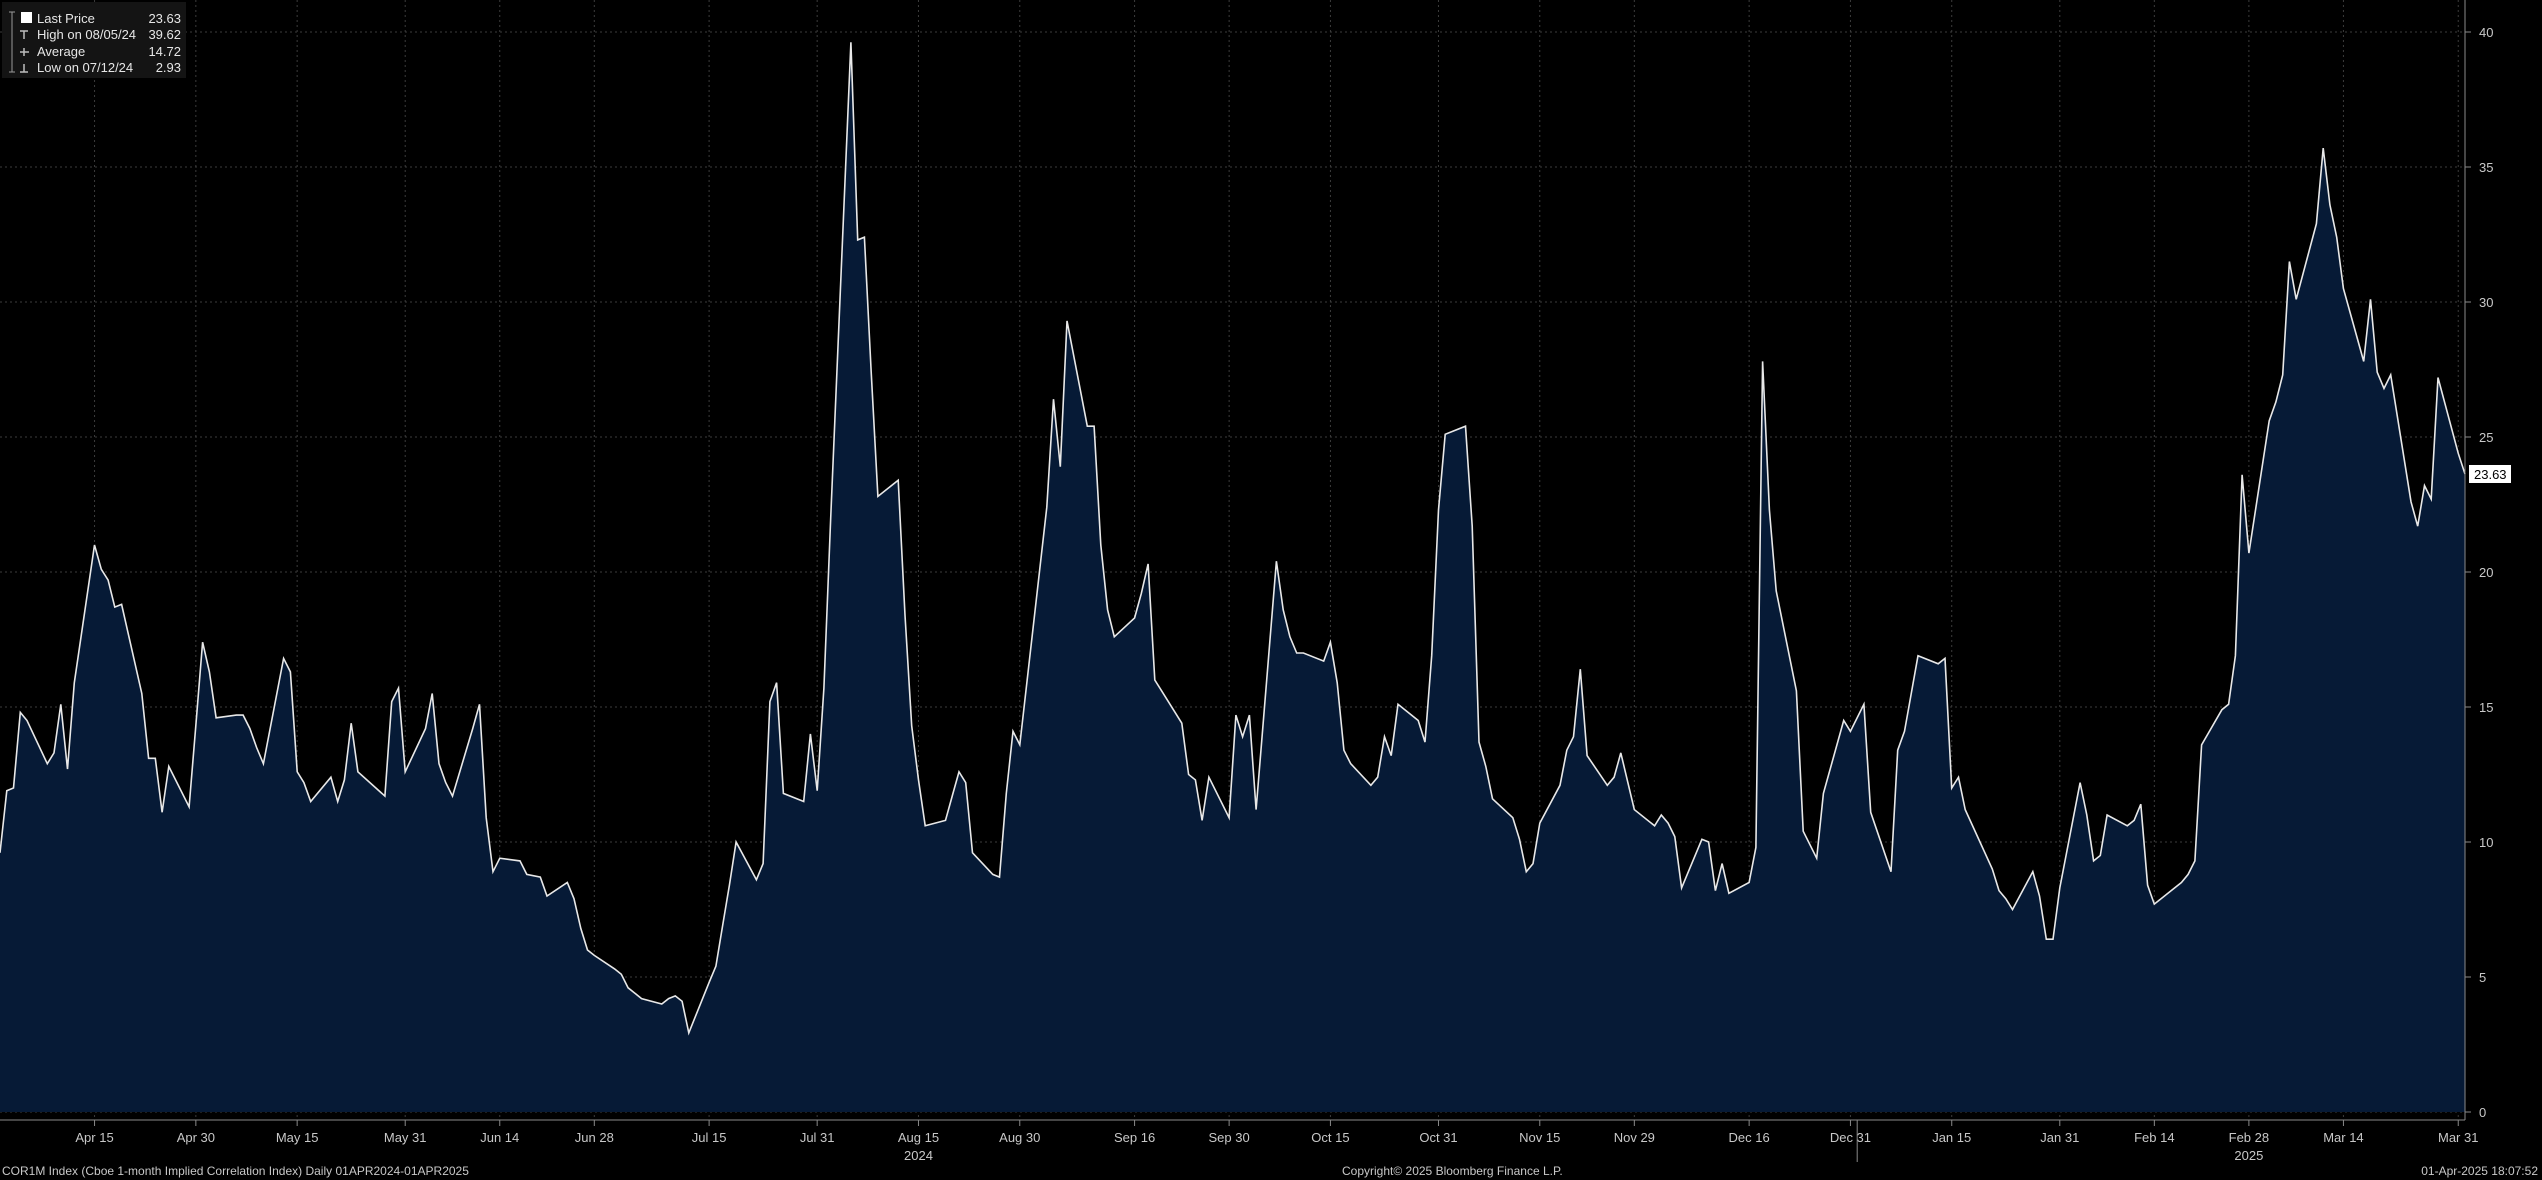 Image resolution: width=2542 pixels, height=1180 pixels. Describe the element at coordinates (2343, 1137) in the screenshot. I see `x-tick-label: Mar 14` at that location.